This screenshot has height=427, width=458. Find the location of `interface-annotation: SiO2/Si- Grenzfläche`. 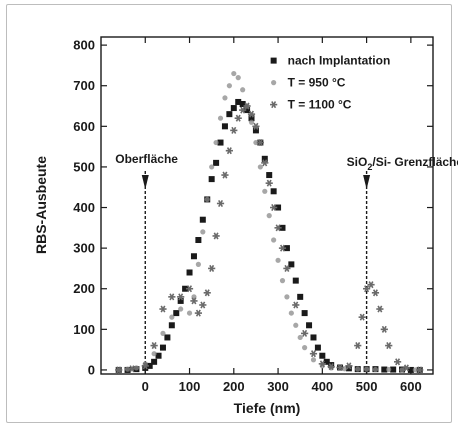

interface-annotation: SiO2/Si- Grenzfläche is located at coordinates (402, 163).